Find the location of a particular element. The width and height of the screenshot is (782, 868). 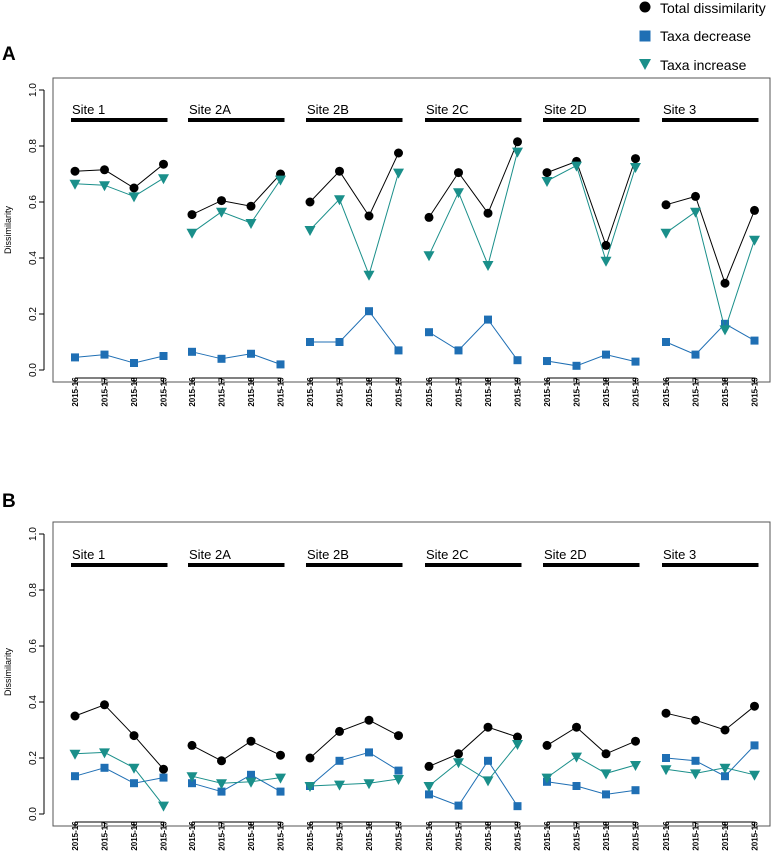

site-label: Site 1 is located at coordinates (88, 109).